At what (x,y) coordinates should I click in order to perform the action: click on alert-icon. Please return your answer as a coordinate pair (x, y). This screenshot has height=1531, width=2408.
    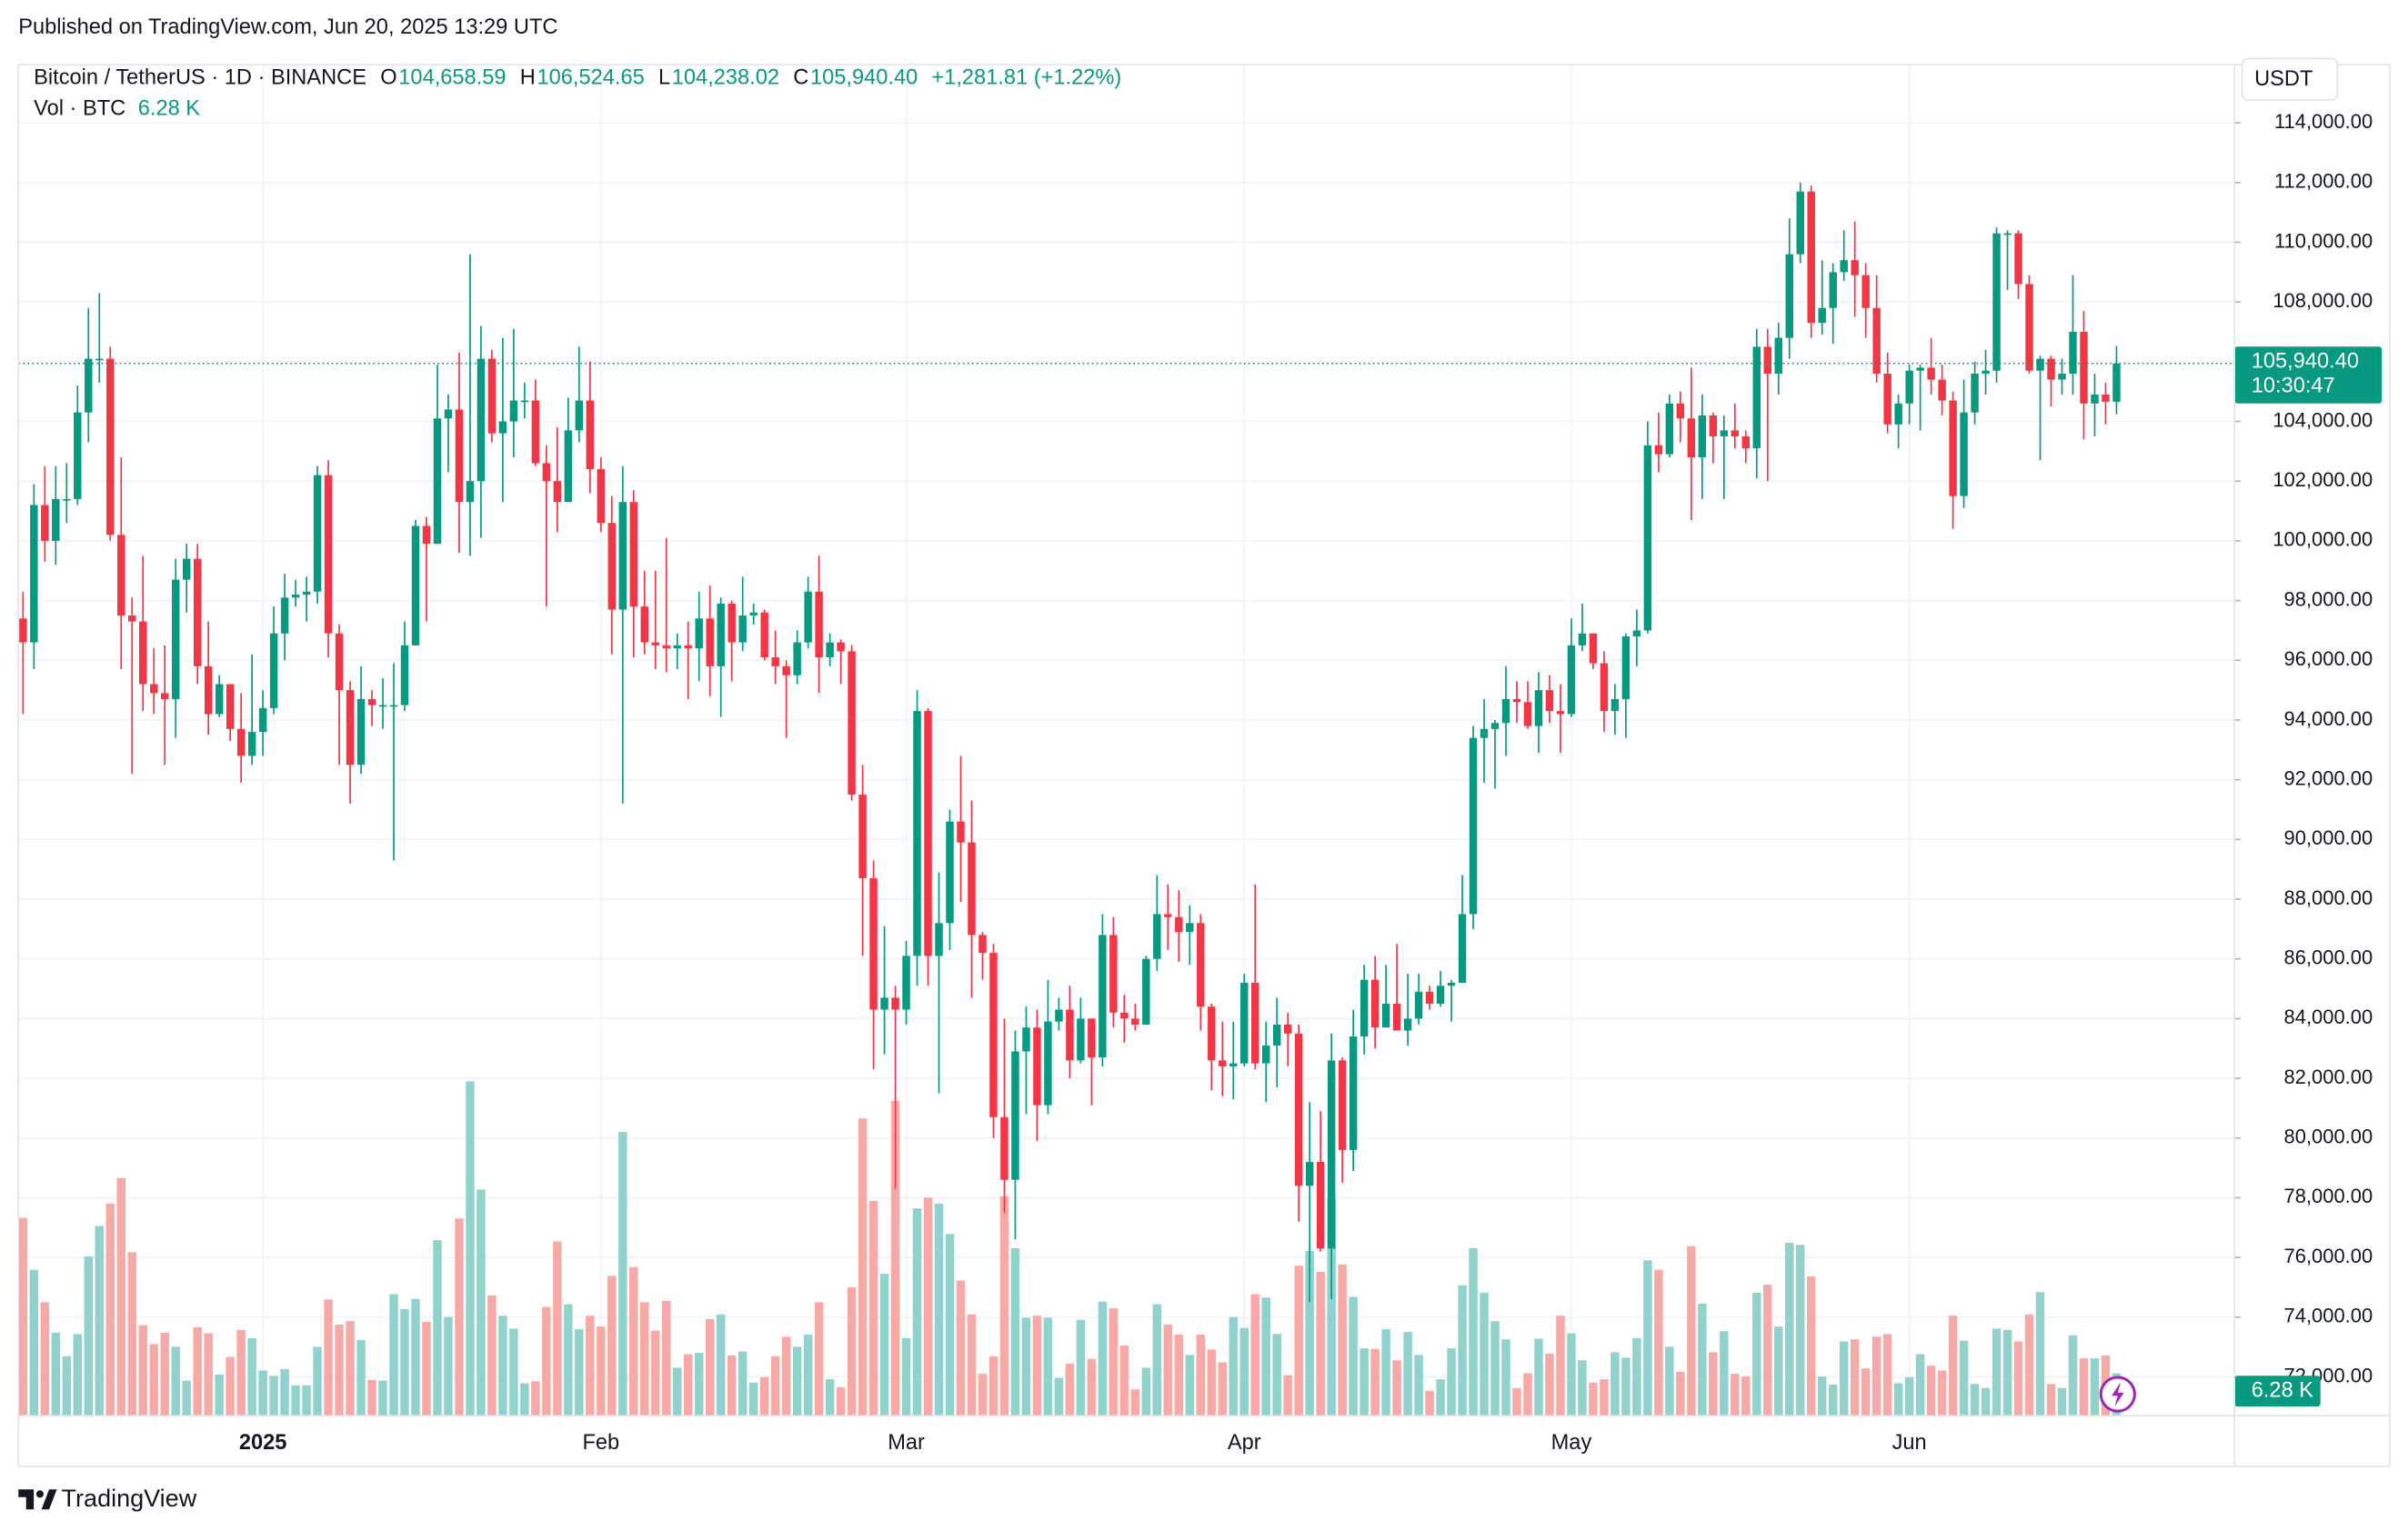
    Looking at the image, I should click on (2117, 1394).